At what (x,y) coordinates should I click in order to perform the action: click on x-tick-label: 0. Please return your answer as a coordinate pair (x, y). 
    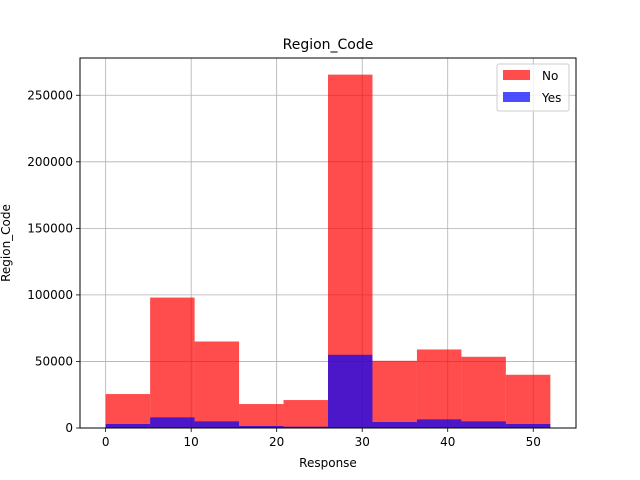
    Looking at the image, I should click on (106, 442).